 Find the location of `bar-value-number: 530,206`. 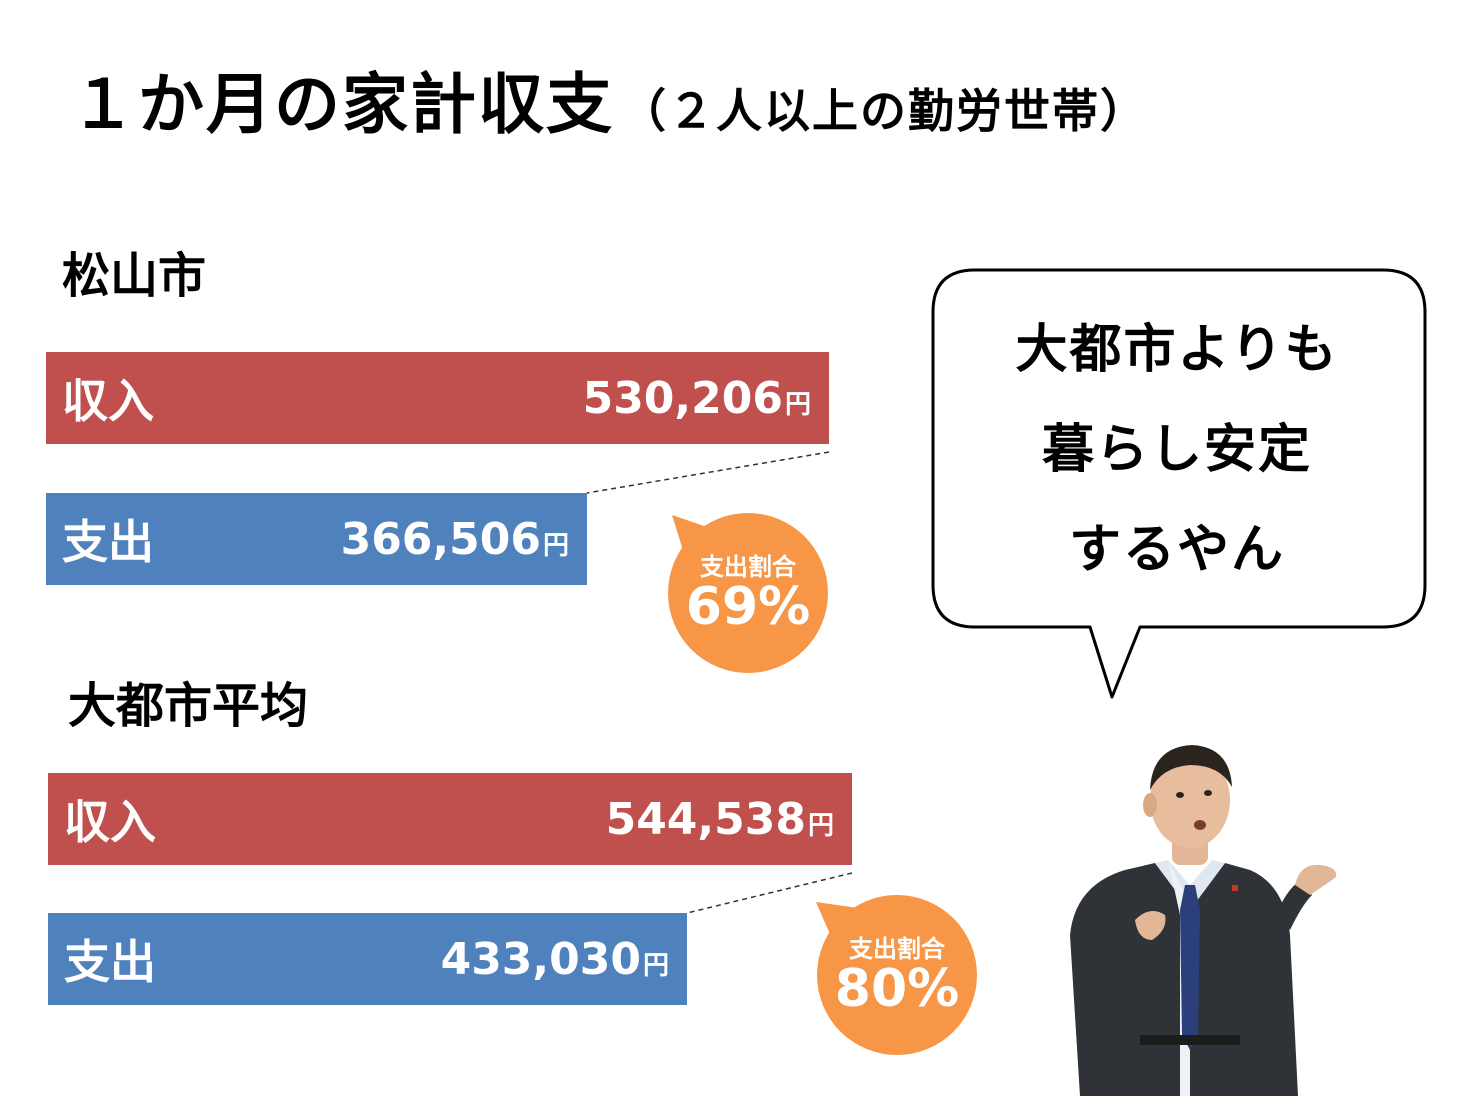

bar-value-number: 530,206 is located at coordinates (682, 398).